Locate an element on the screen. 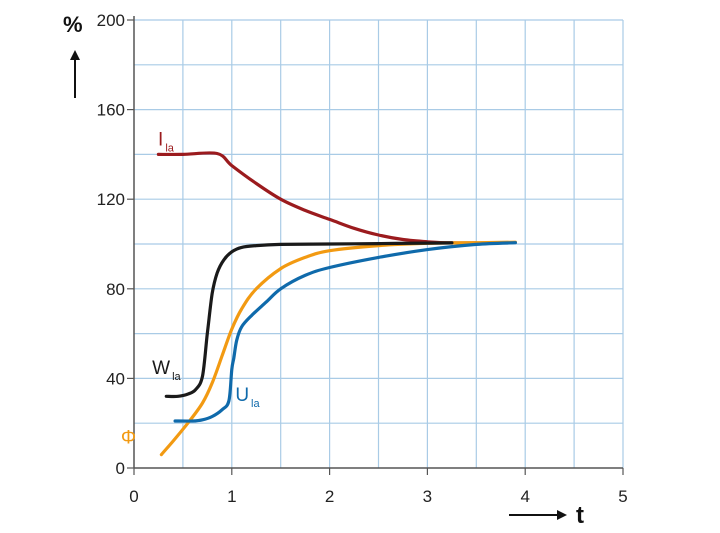 The width and height of the screenshot is (720, 533). y-tick-label: 0 is located at coordinates (120, 468).